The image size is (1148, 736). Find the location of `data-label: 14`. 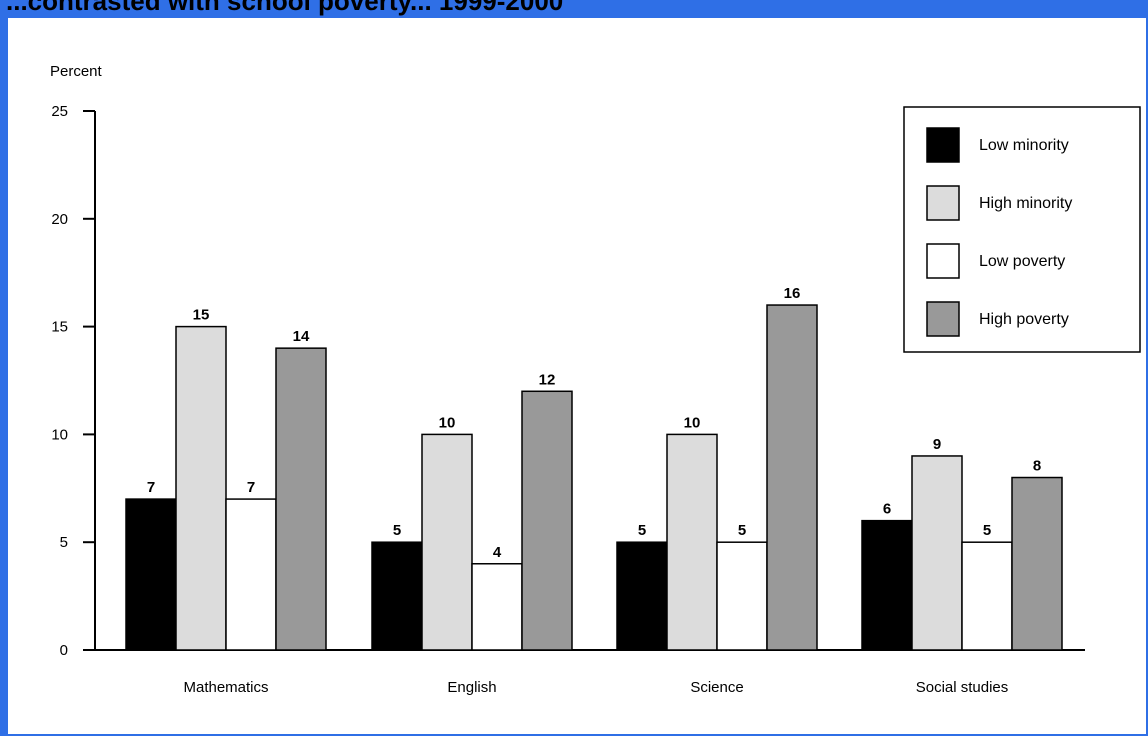

data-label: 14 is located at coordinates (301, 336).